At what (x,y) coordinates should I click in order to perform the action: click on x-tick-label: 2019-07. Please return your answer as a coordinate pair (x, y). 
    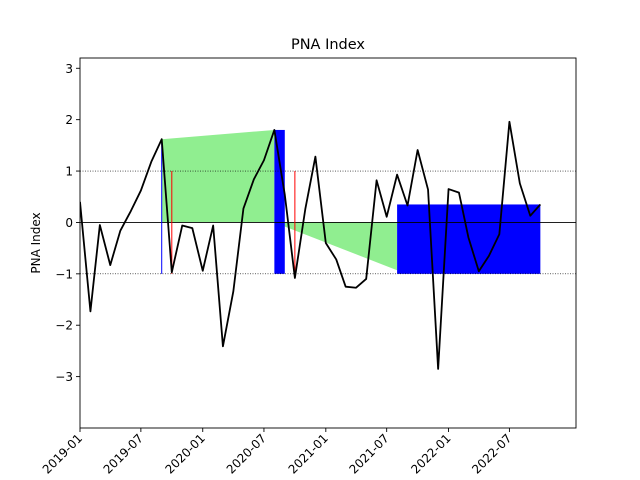
    Looking at the image, I should click on (123, 453).